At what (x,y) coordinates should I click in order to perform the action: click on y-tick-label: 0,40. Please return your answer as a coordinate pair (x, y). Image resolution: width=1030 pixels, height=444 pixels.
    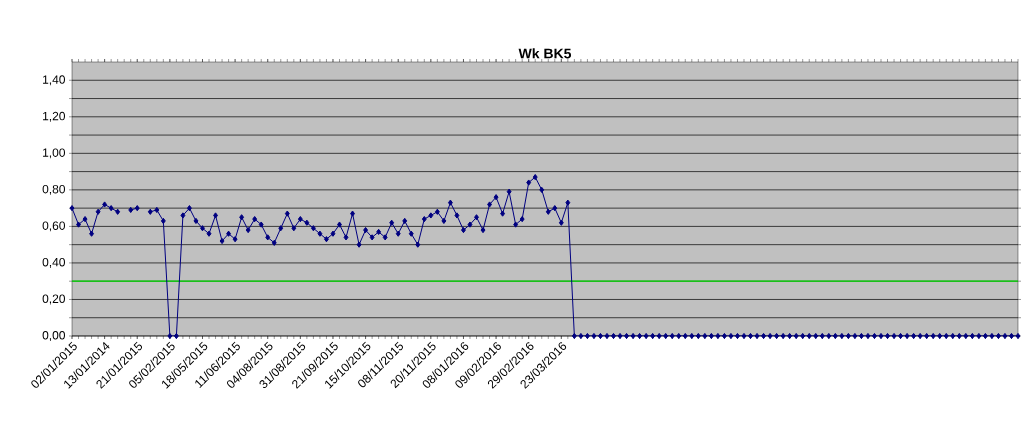
    Looking at the image, I should click on (54, 262).